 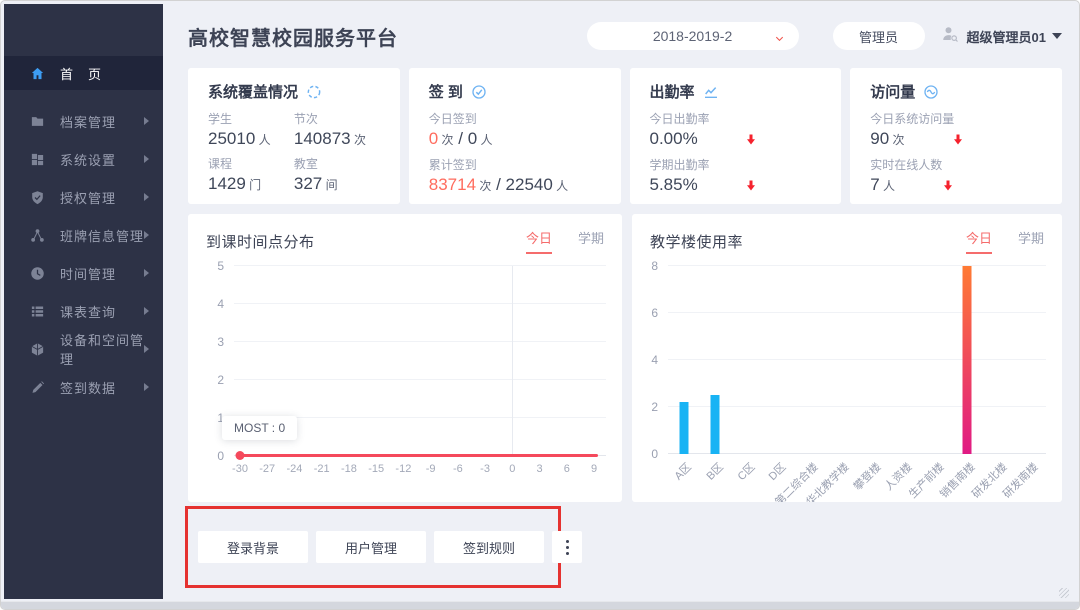 I want to click on sidebar-item-7: 设备和空间管理, so click(x=83, y=349).